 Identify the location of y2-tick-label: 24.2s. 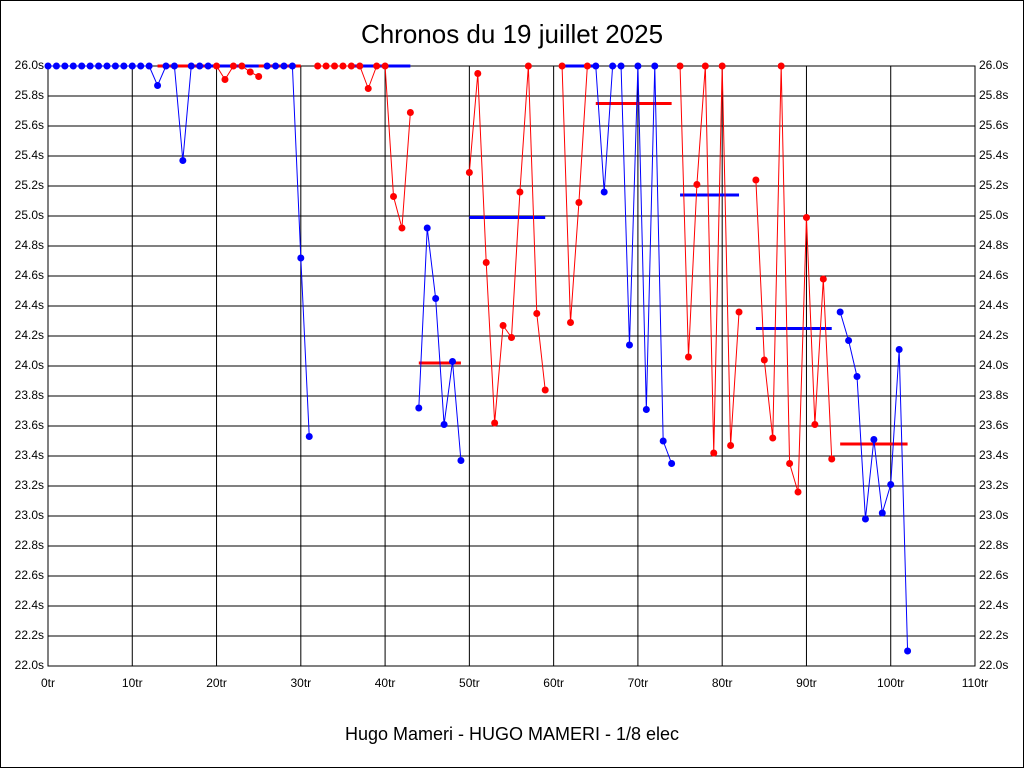
(993, 335).